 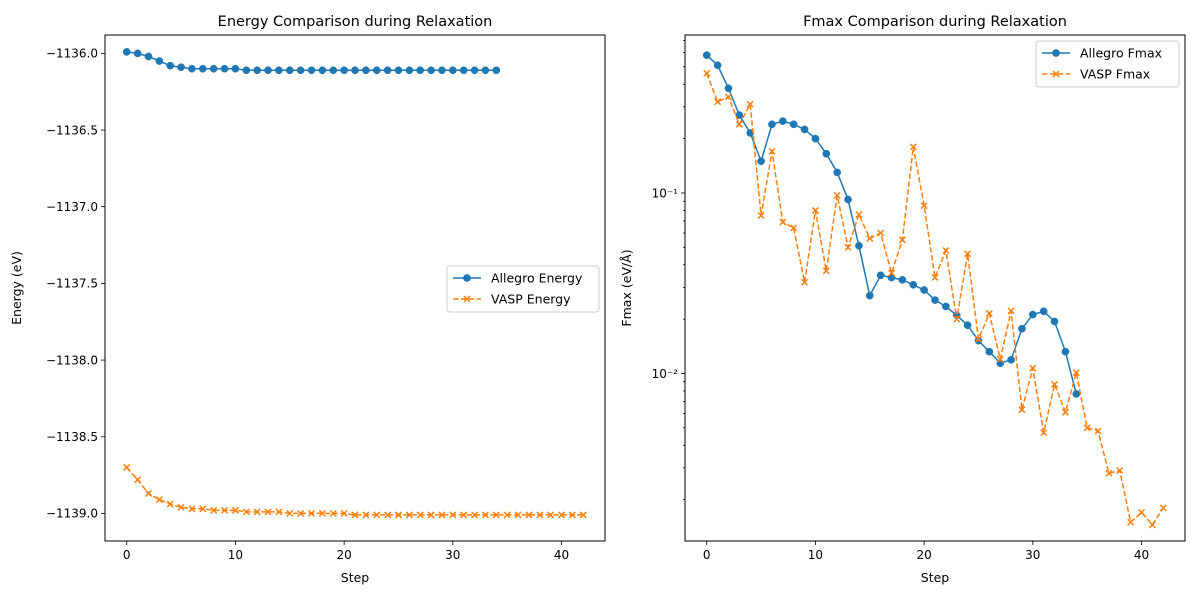 I want to click on legend-frame, so click(x=1107, y=64).